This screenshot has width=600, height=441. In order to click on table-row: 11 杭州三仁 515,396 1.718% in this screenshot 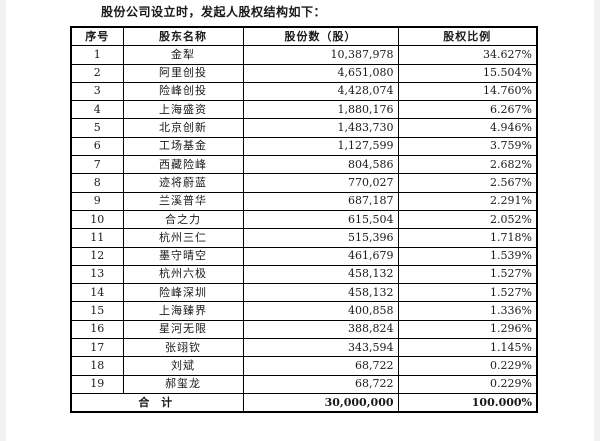, I will do `click(304, 238)`.